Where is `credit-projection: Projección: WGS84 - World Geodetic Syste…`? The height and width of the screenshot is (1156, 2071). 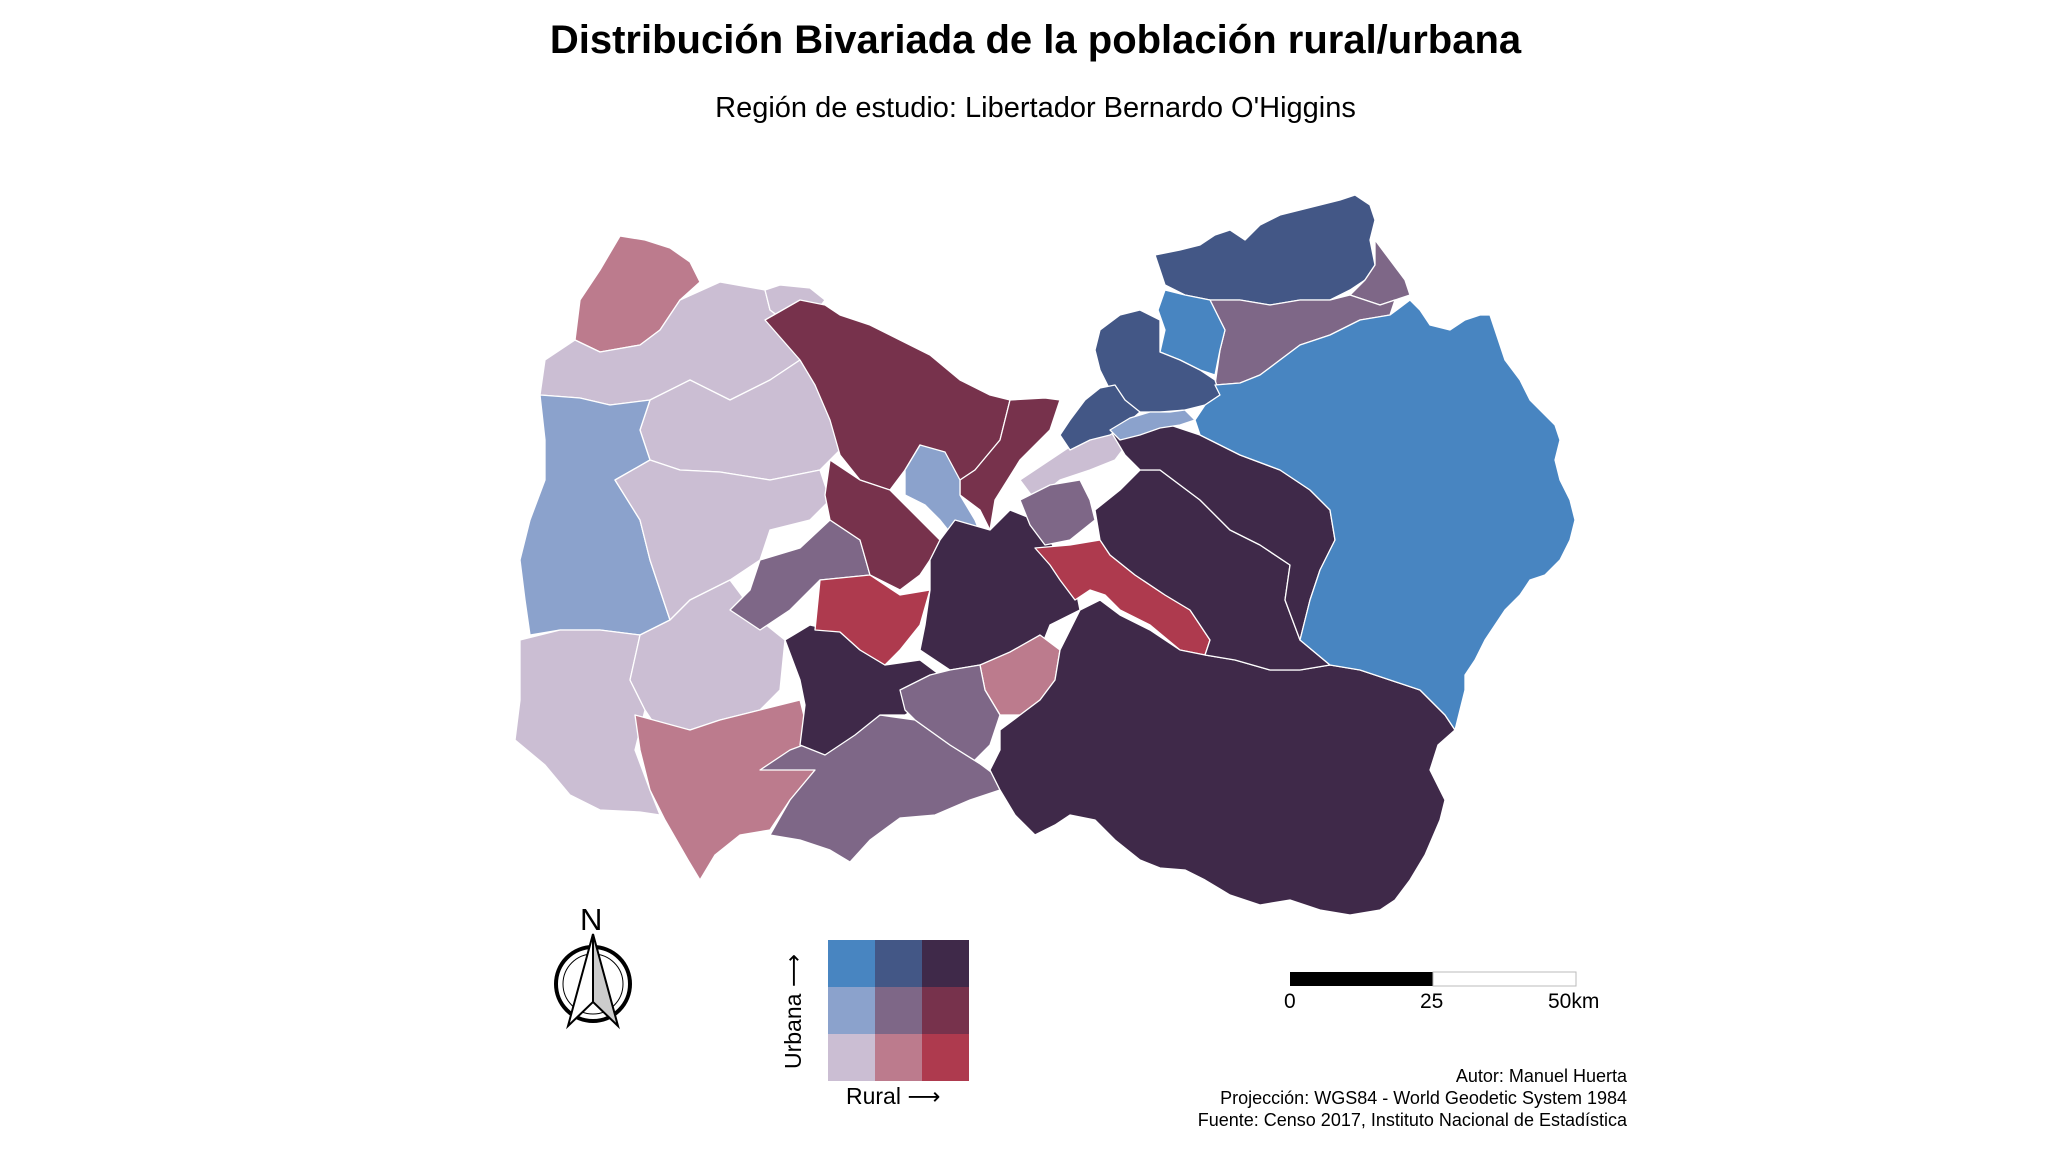 credit-projection: Projección: WGS84 - World Geodetic Syste… is located at coordinates (1423, 1098).